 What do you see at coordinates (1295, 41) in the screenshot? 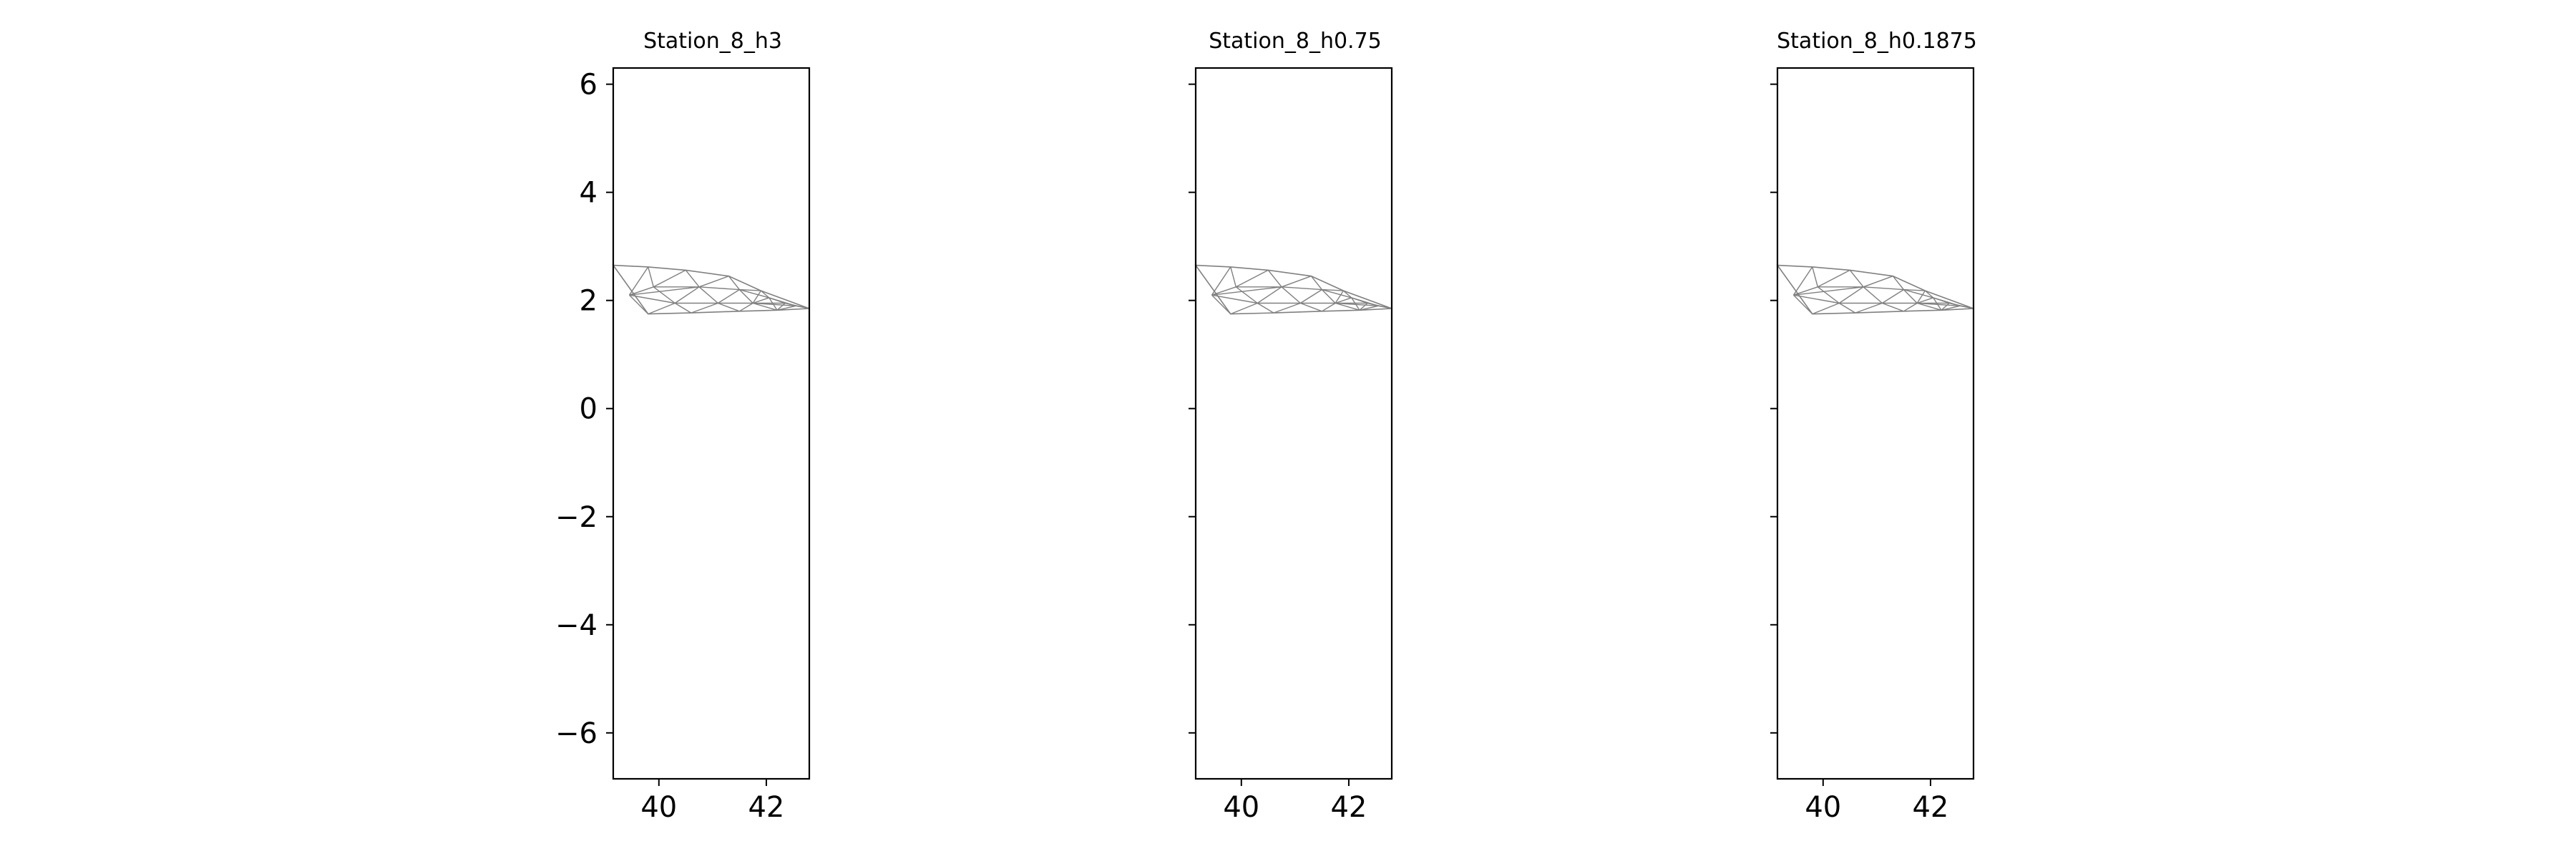
I see `subplot-2-title: Station_8_h0.75` at bounding box center [1295, 41].